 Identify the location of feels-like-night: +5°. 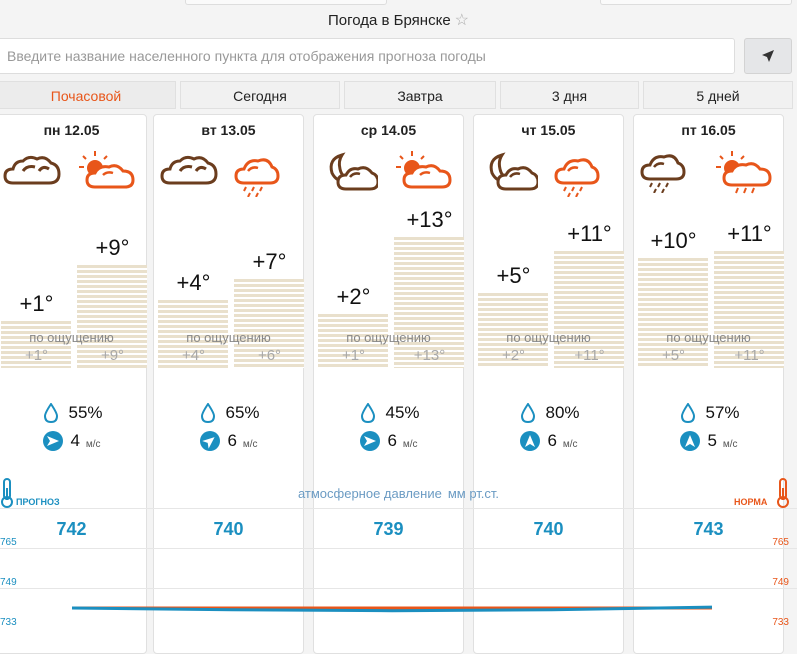
(673, 355).